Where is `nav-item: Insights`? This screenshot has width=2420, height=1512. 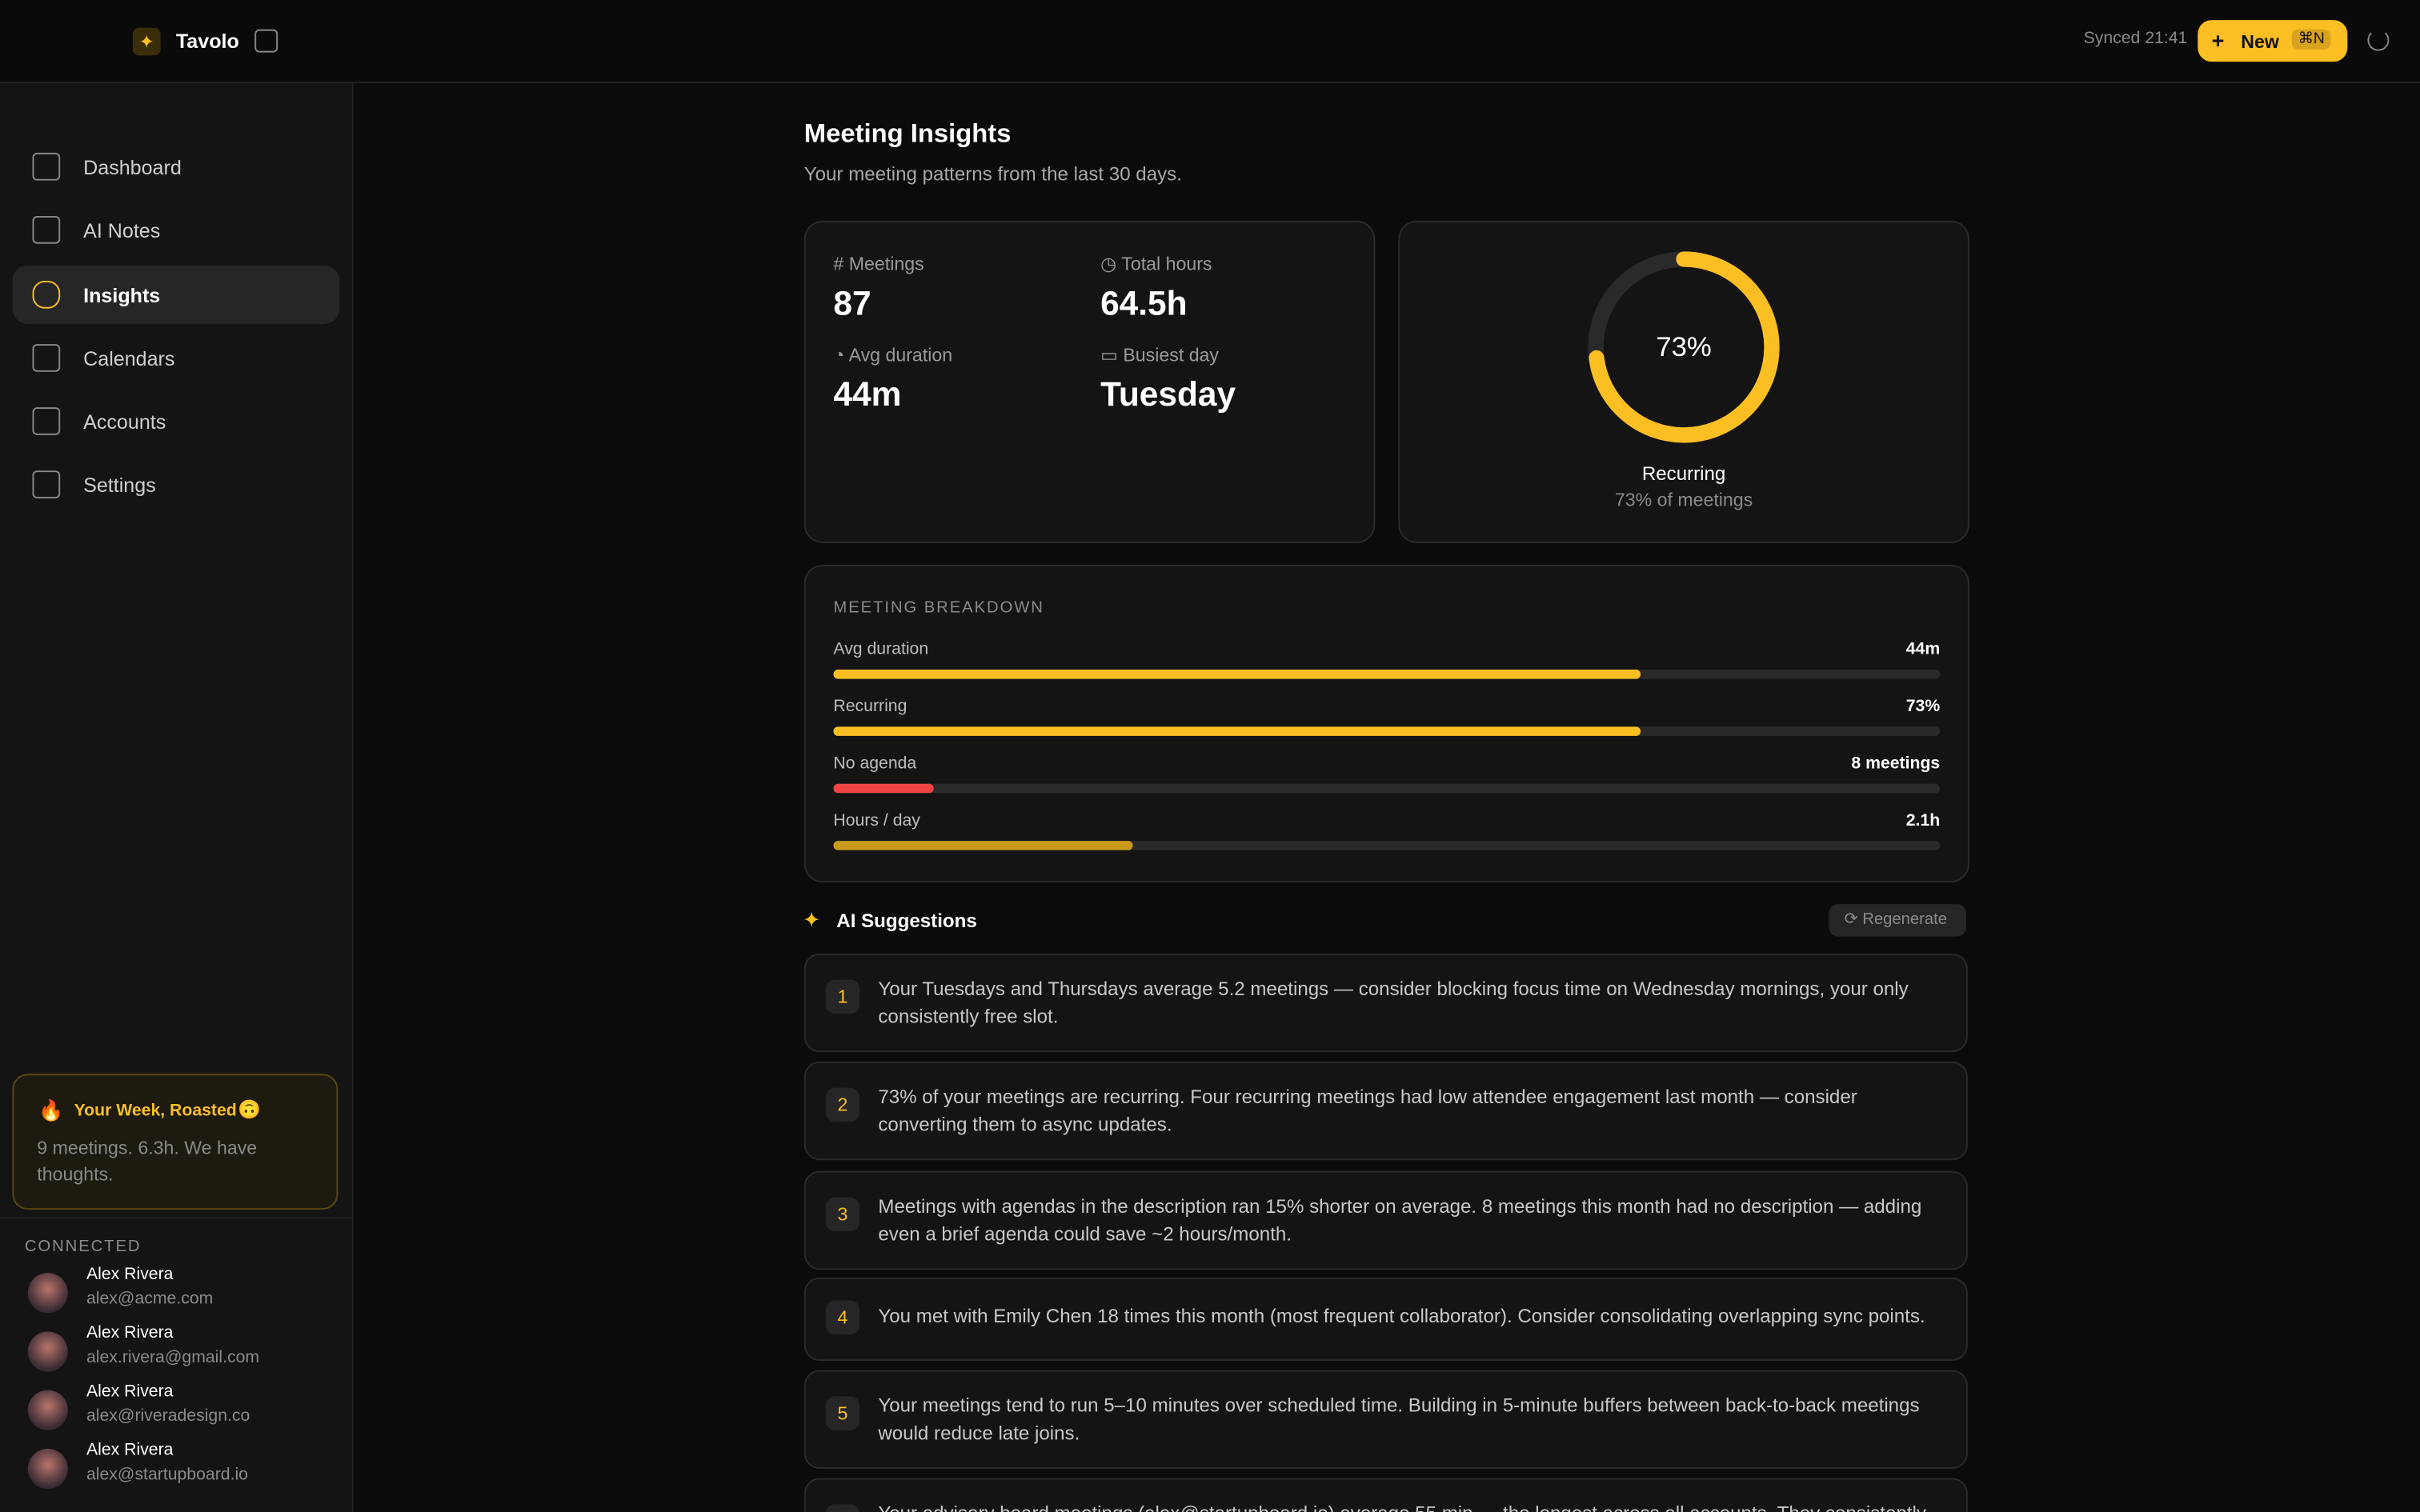 nav-item: Insights is located at coordinates (176, 294).